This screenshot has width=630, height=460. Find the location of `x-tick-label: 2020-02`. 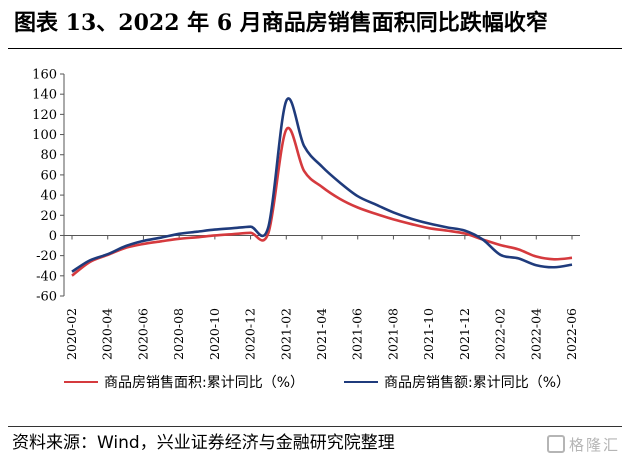

x-tick-label: 2020-02 is located at coordinates (71, 334).